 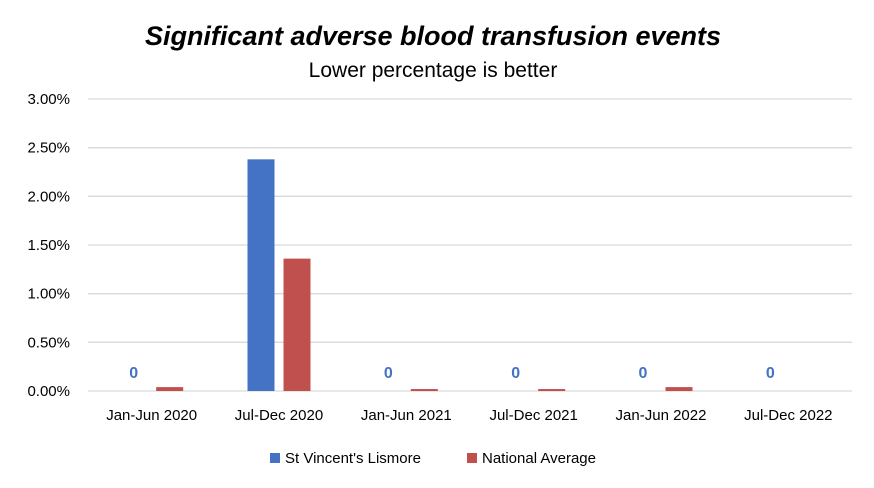 I want to click on x-tick-label: Jul-Dec 2021, so click(x=533, y=415).